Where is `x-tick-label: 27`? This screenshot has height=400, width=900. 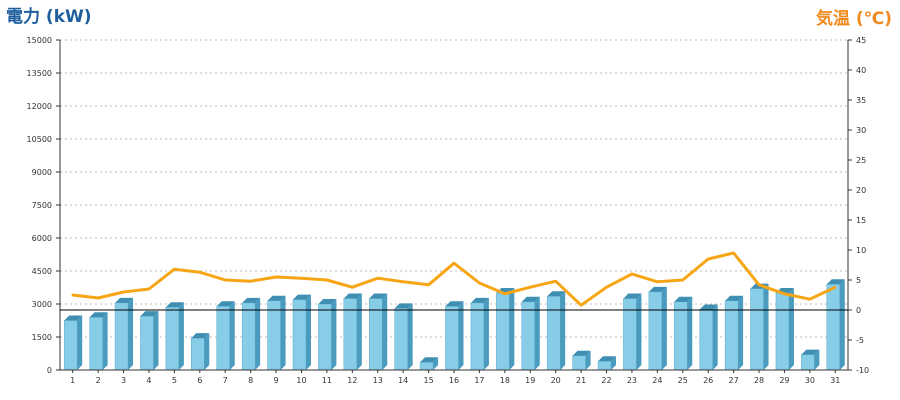
x-tick-label: 27 is located at coordinates (734, 380).